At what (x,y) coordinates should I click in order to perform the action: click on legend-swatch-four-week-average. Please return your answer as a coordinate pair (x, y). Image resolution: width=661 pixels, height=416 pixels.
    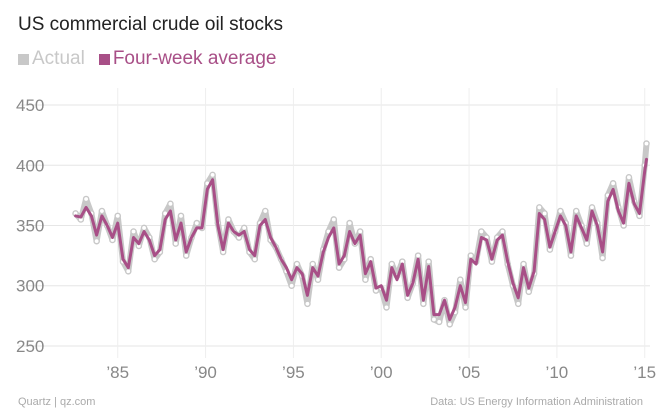
    Looking at the image, I should click on (104, 59).